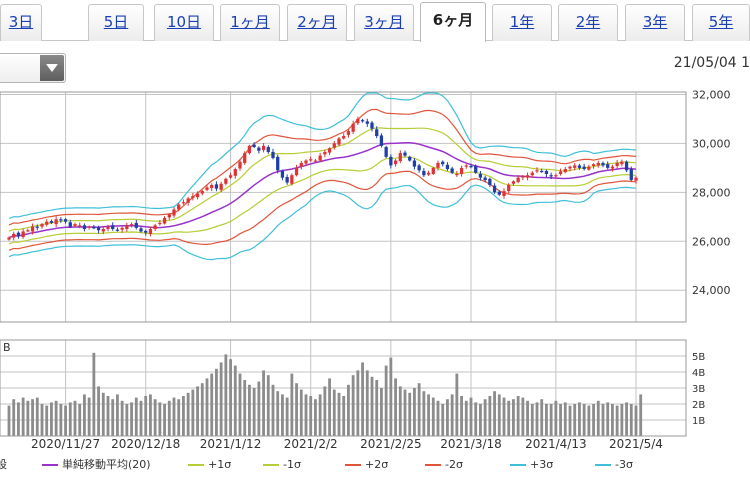 The height and width of the screenshot is (484, 750). I want to click on dropdown-button, so click(52, 68).